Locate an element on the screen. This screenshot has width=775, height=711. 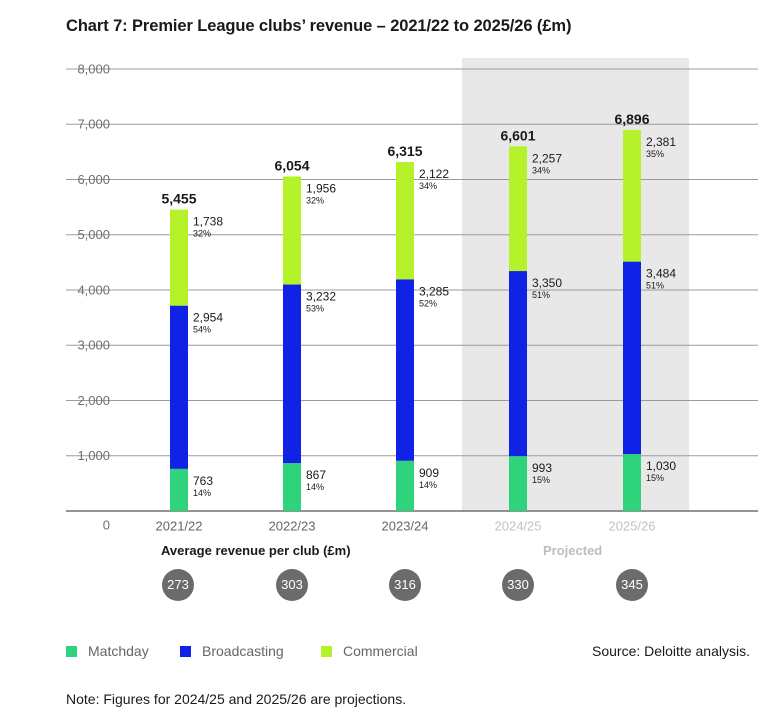
data-label-pct: 54% is located at coordinates (202, 330).